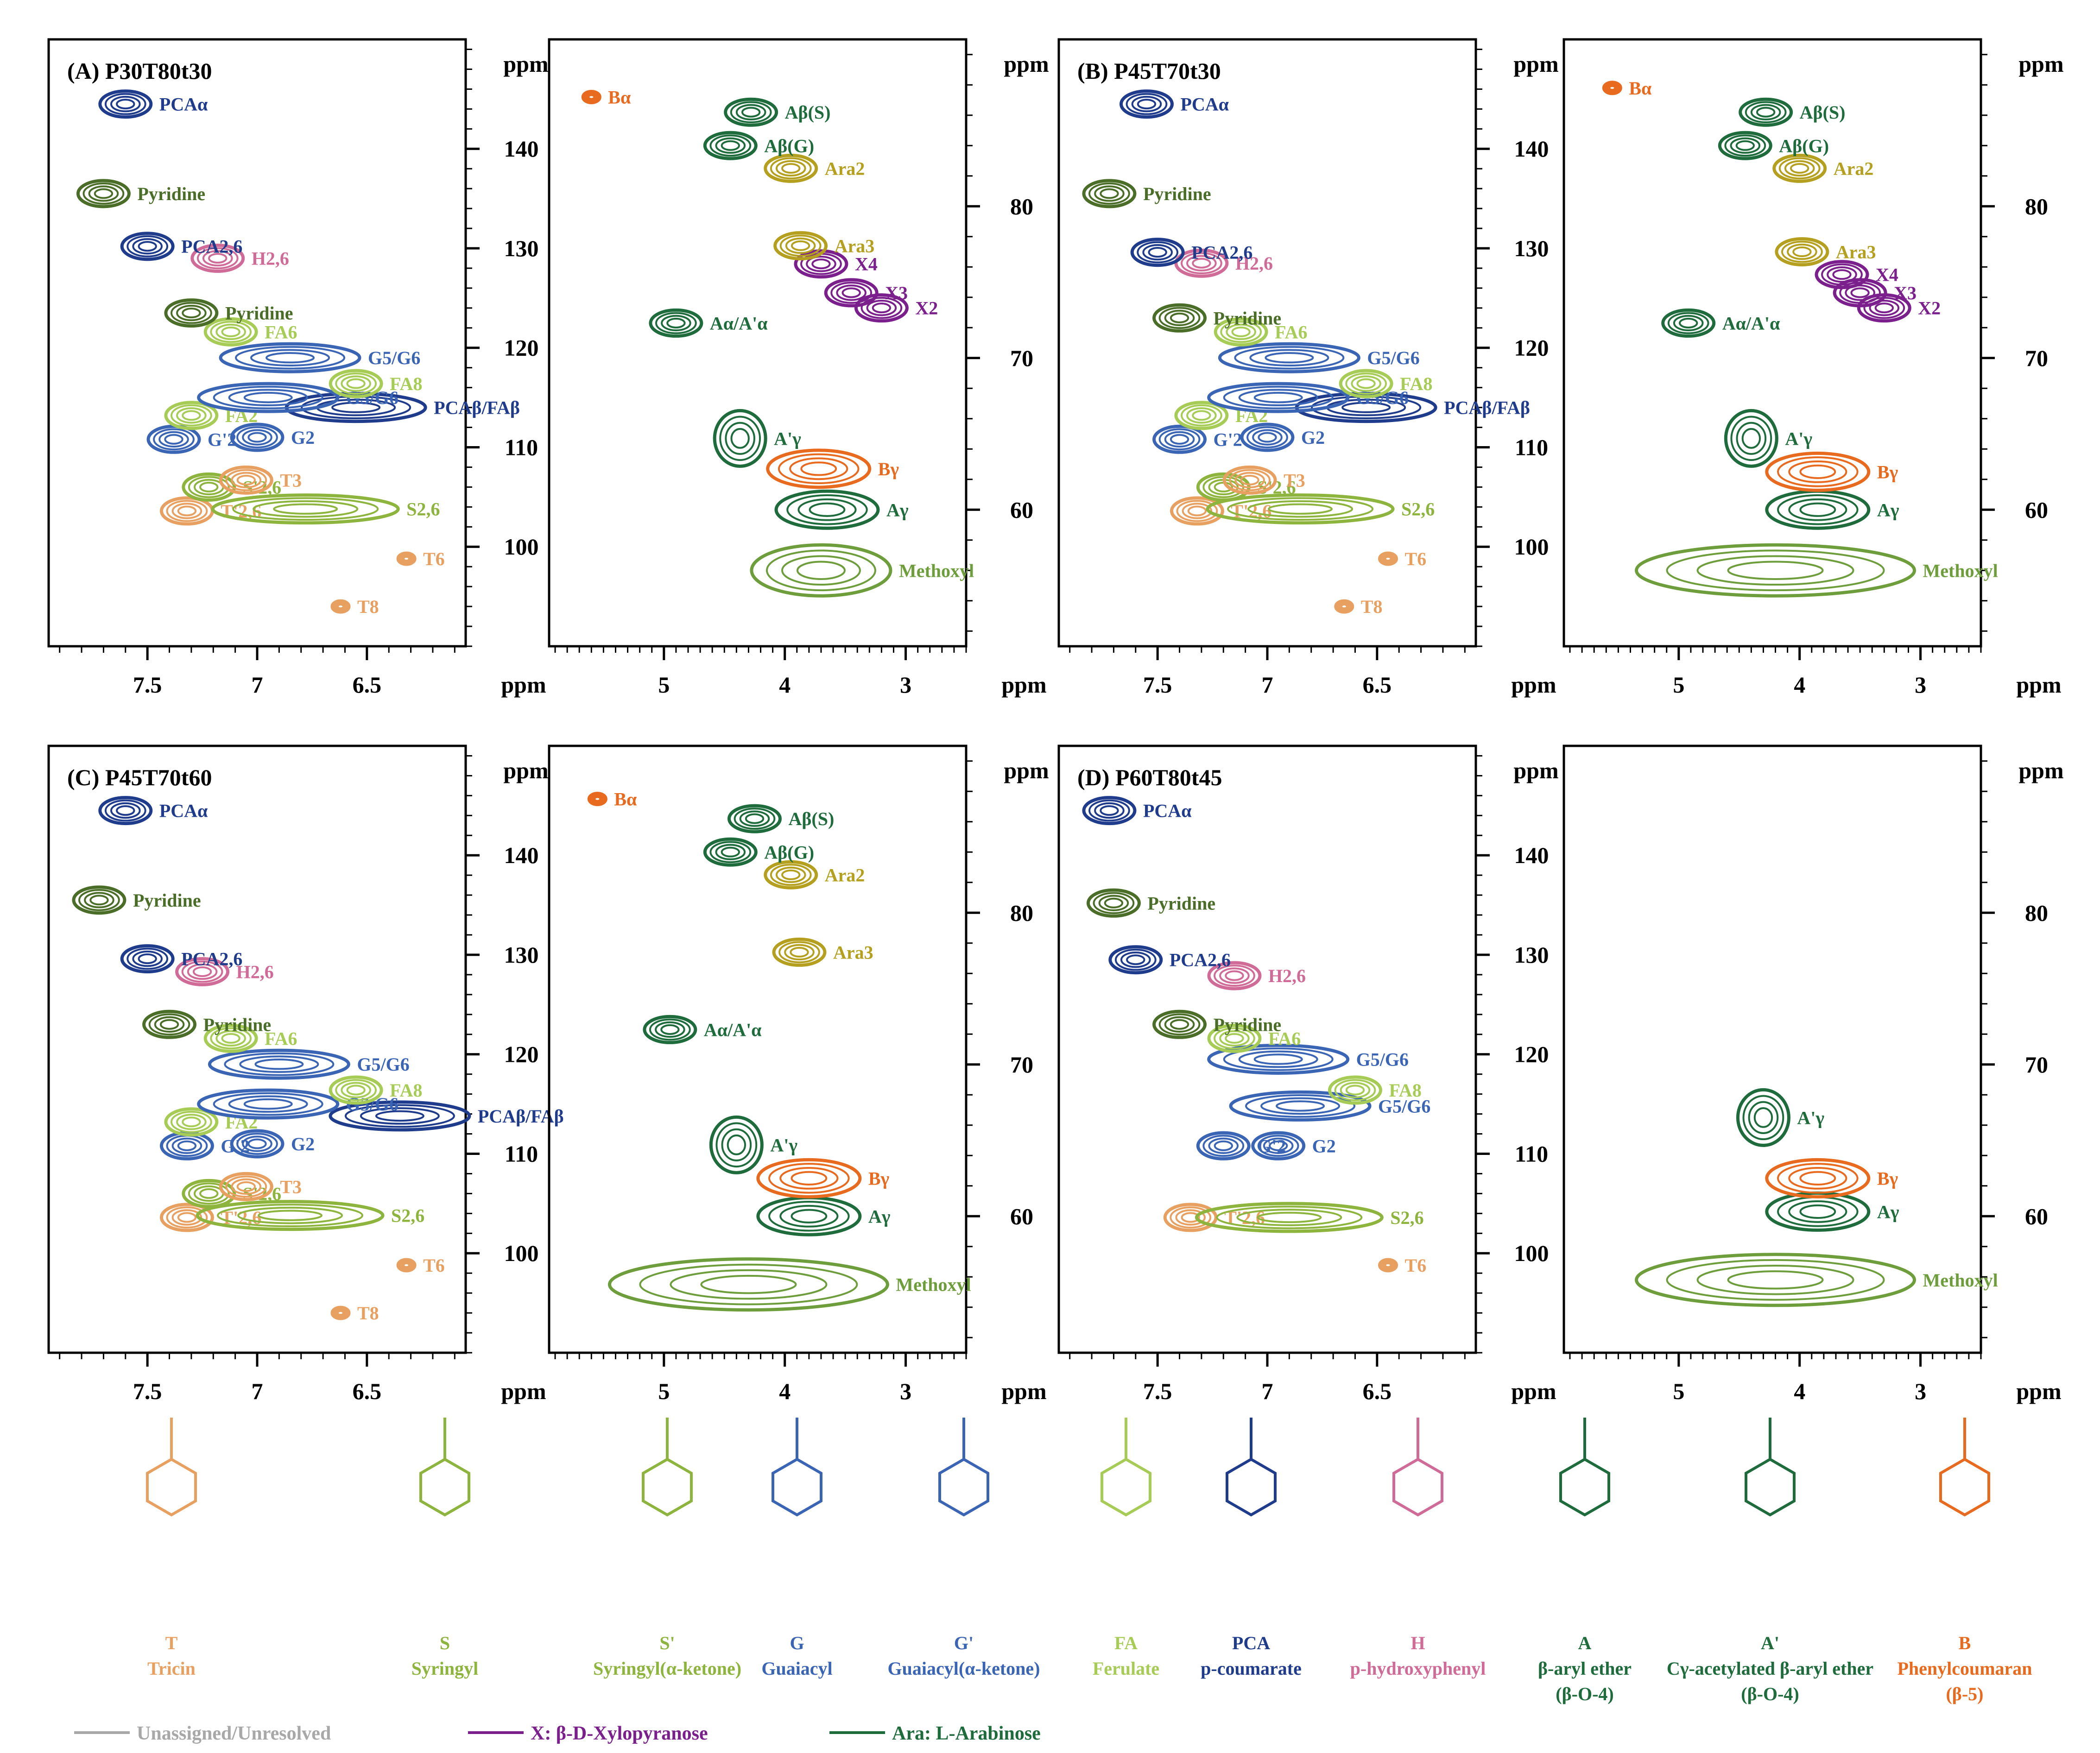  Describe the element at coordinates (667, 1643) in the screenshot. I see `structure-code: S'` at that location.